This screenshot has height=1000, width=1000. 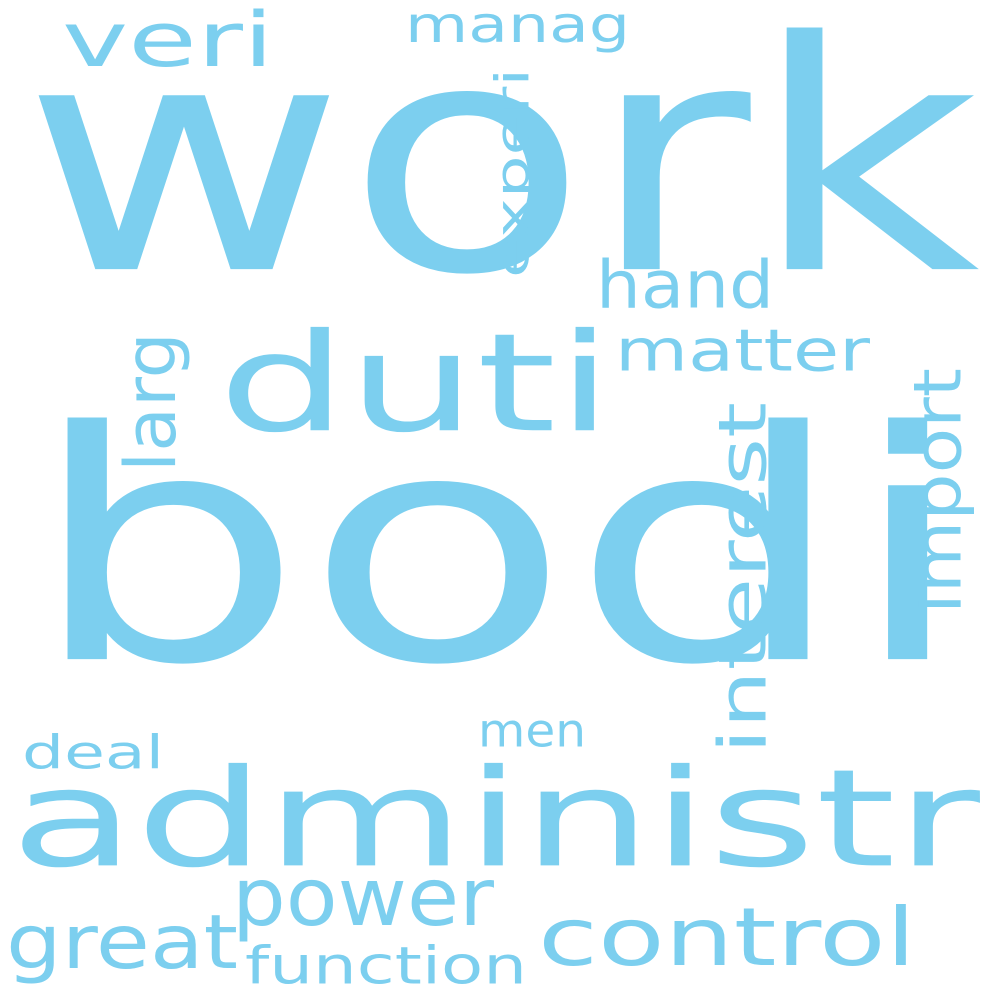 I want to click on word-power: power, so click(x=363, y=897).